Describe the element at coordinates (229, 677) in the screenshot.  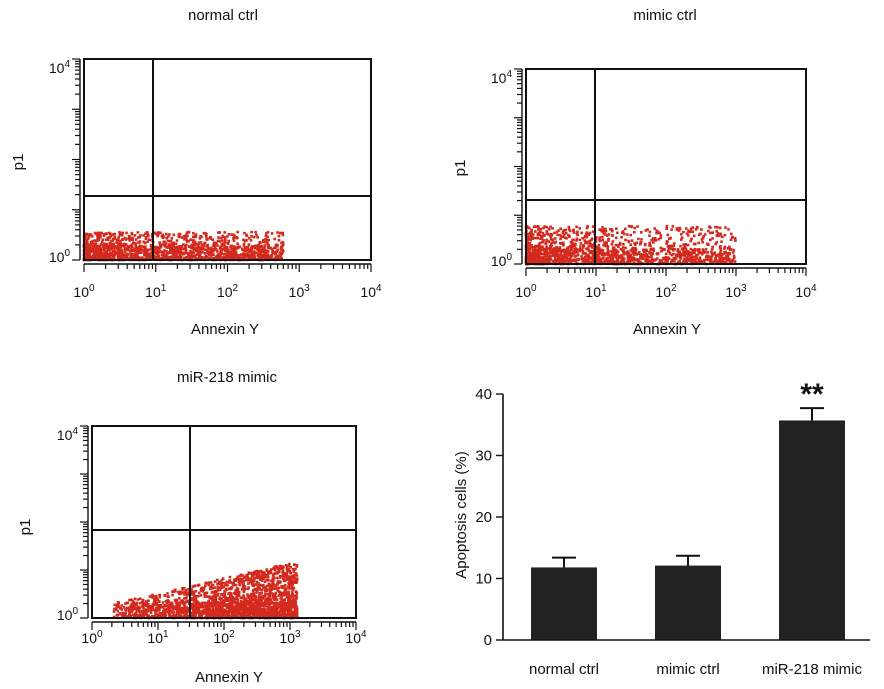
I see `x-axis-label: Annexin Y` at that location.